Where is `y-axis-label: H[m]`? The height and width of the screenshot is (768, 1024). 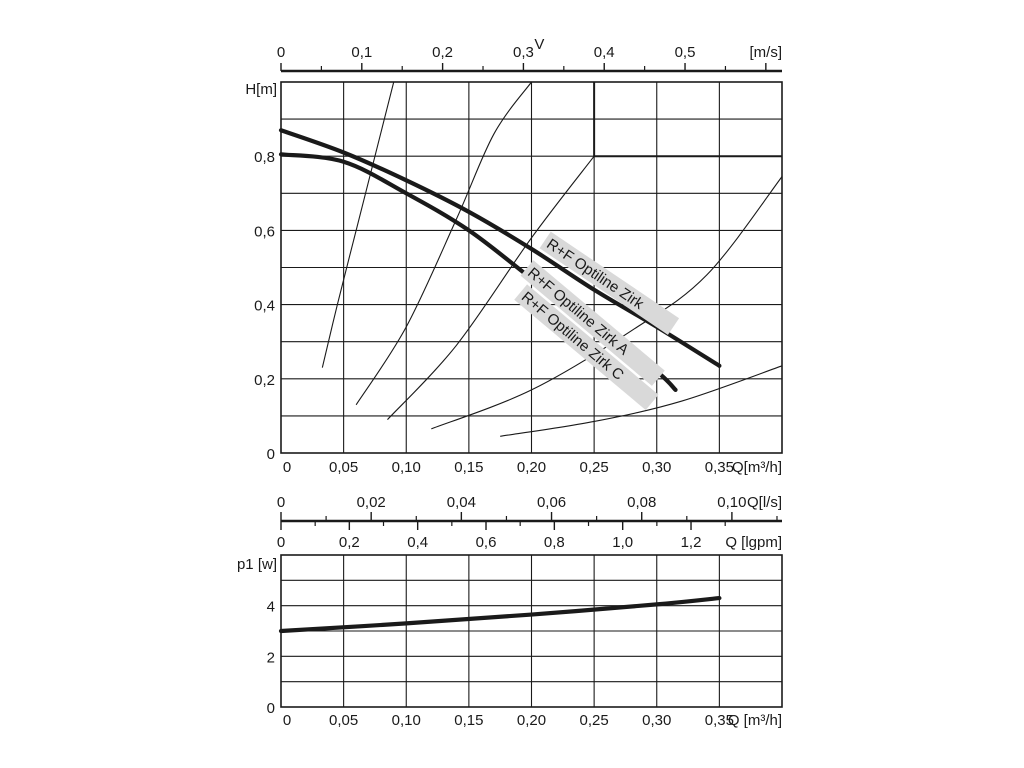
y-axis-label: H[m] is located at coordinates (261, 89).